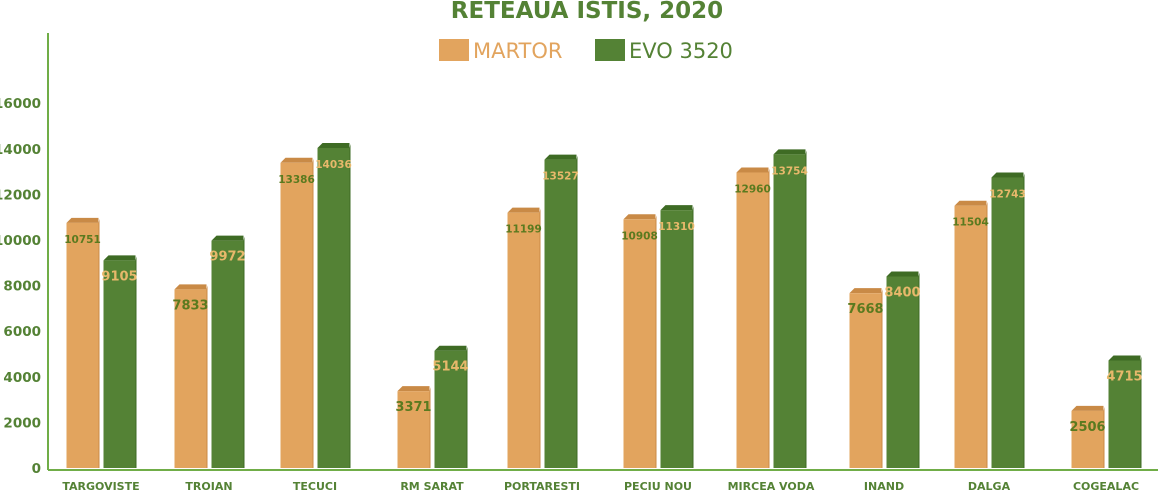  Describe the element at coordinates (542, 485) in the screenshot. I see `x-category-label: PORTARESTI` at that location.